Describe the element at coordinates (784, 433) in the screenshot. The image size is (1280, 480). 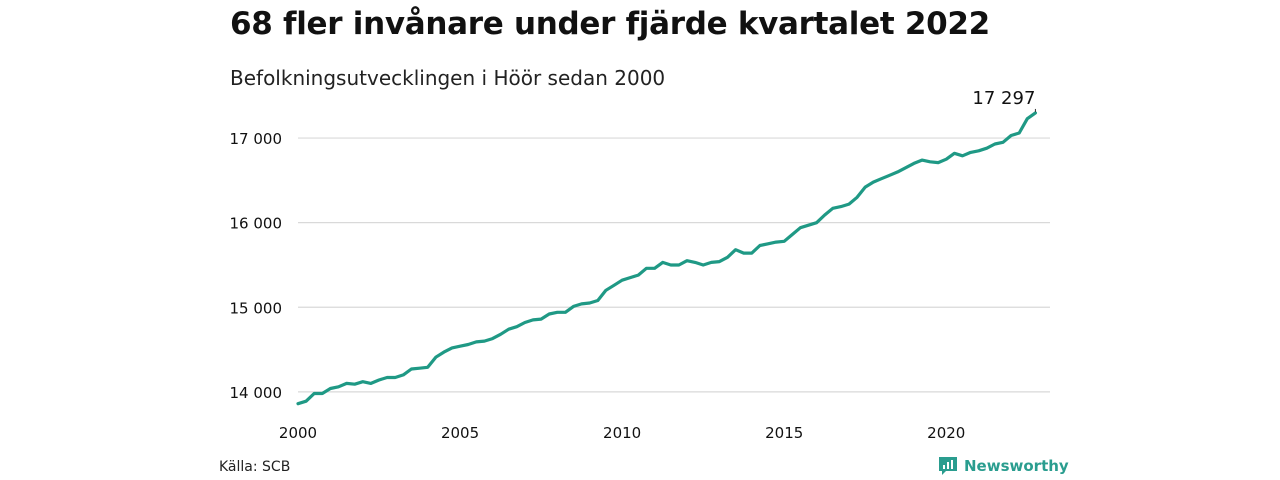
I see `x-tick-label: 2015` at that location.